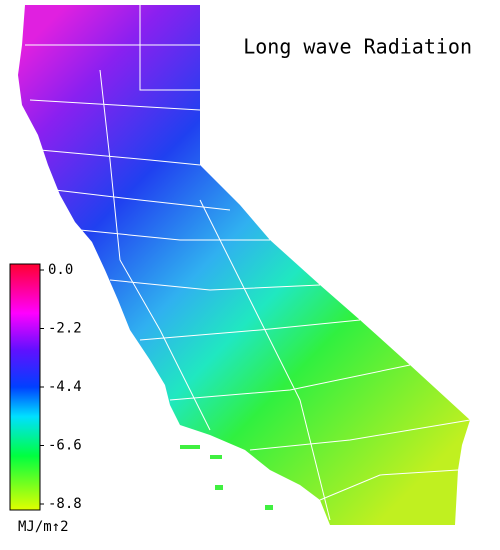 The width and height of the screenshot is (500, 550). I want to click on tick-label: -2.2, so click(65, 329).